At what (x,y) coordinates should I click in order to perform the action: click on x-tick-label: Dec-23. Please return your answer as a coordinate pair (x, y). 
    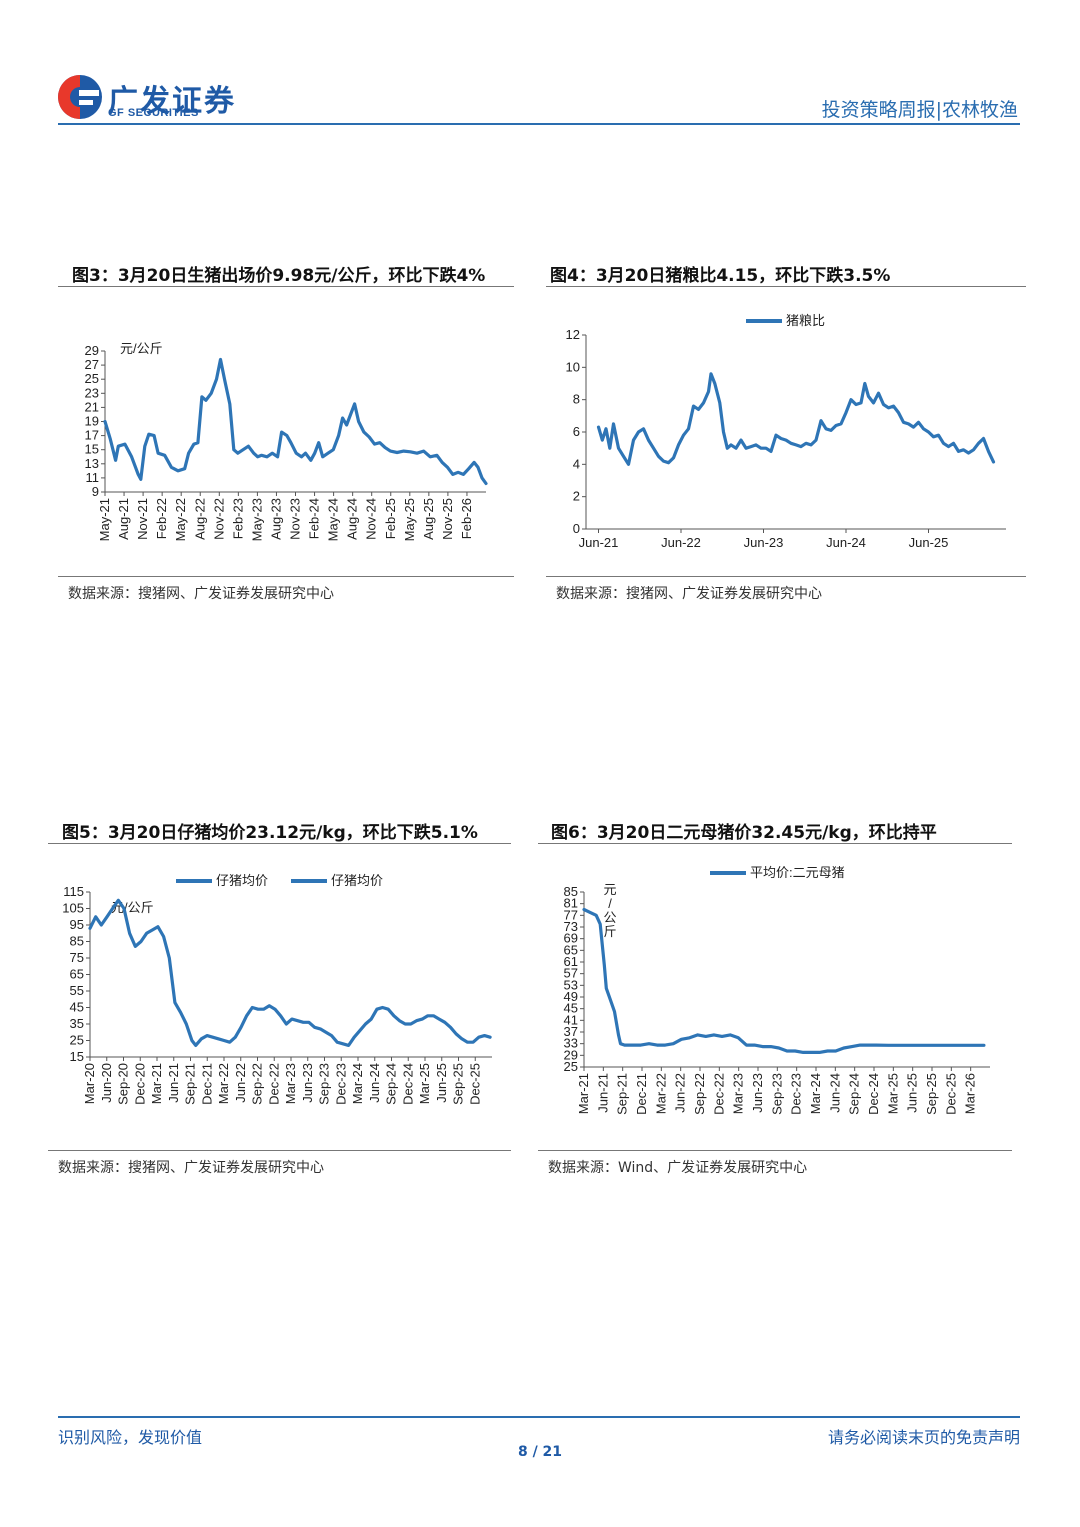
    Looking at the image, I should click on (340, 1084).